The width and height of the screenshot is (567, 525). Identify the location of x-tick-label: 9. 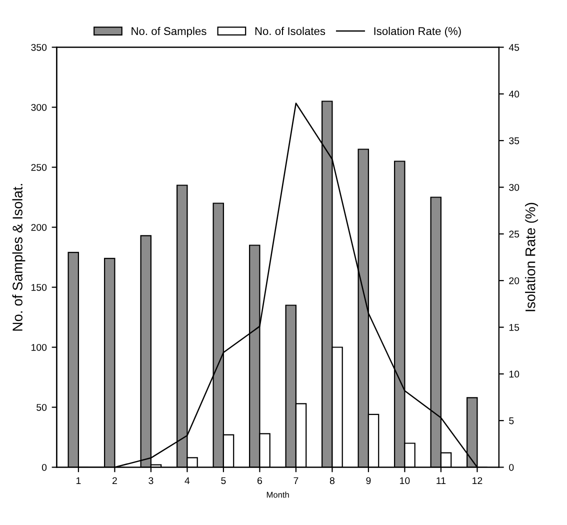
(368, 480).